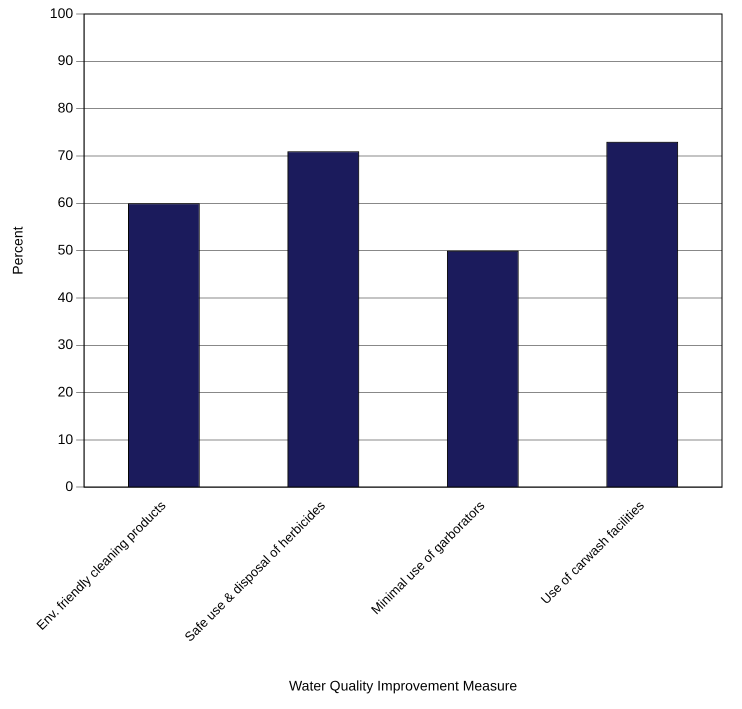 This screenshot has height=709, width=742. What do you see at coordinates (66, 438) in the screenshot?
I see `y-tick-label: 10` at bounding box center [66, 438].